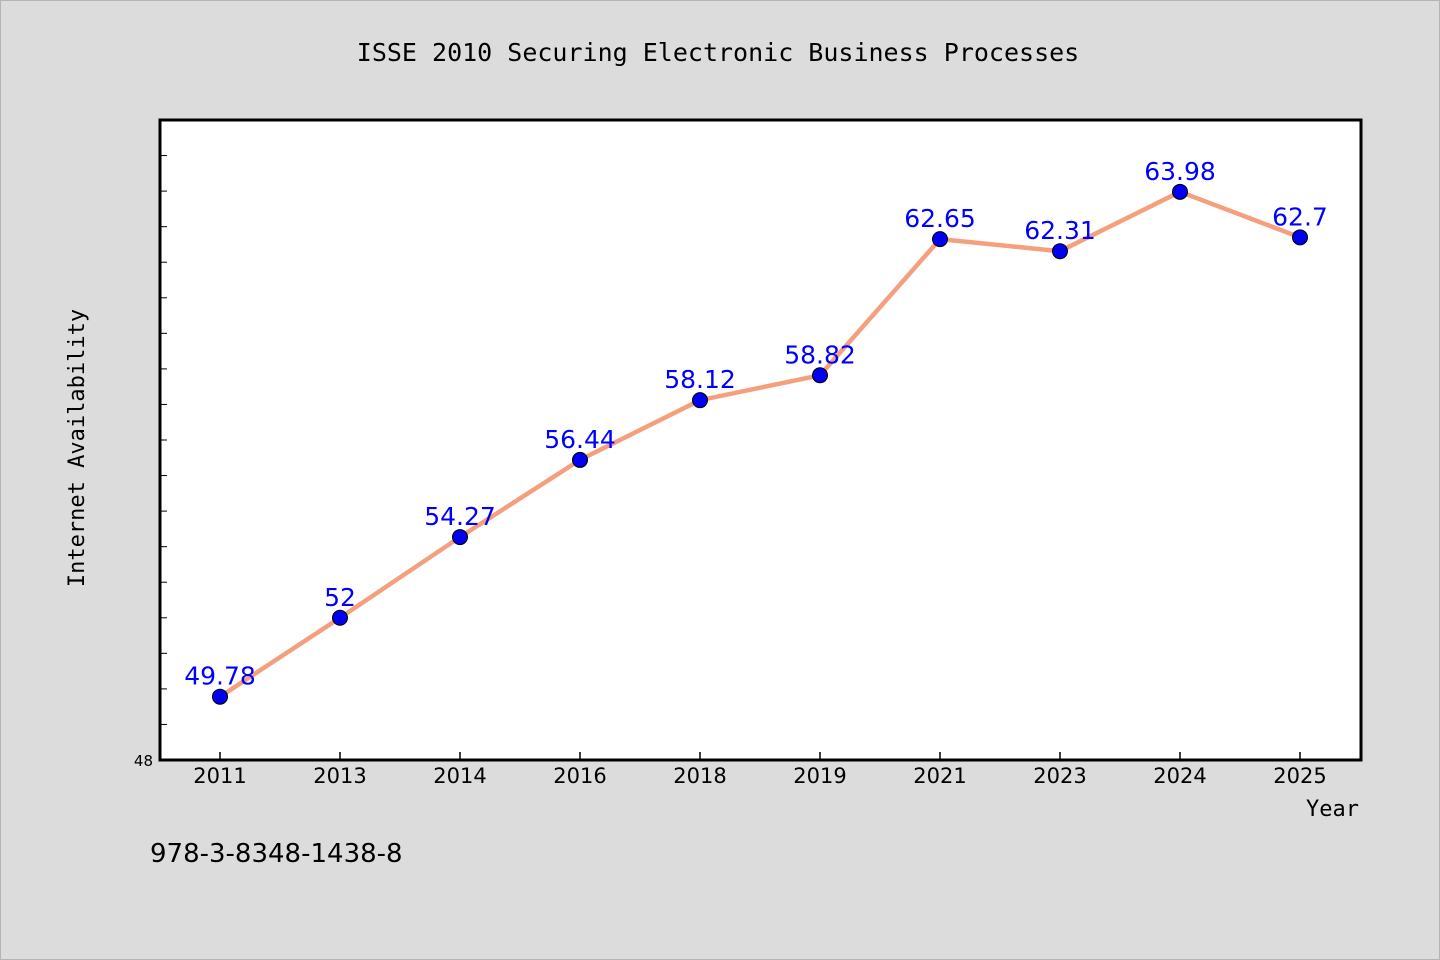 The width and height of the screenshot is (1440, 960). Describe the element at coordinates (276, 854) in the screenshot. I see `footnote-isbn: 978-3-8348-1438-8` at that location.